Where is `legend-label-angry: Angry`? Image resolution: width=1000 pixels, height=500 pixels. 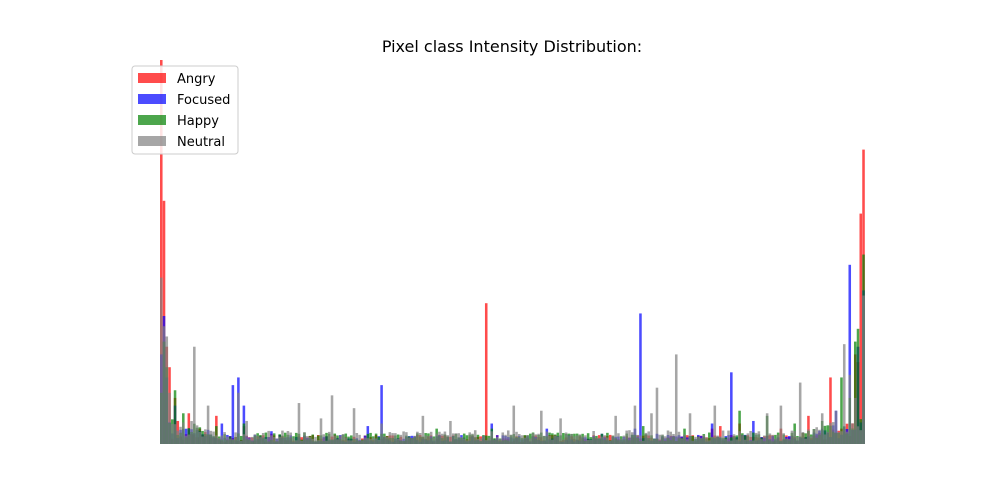 legend-label-angry: Angry is located at coordinates (196, 79).